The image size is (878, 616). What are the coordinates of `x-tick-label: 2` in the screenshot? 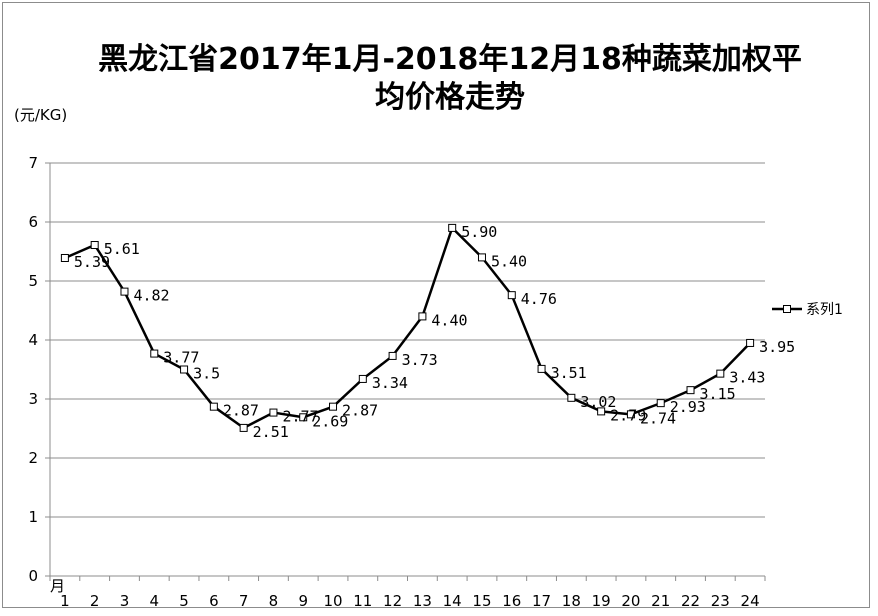 It's located at (95, 601).